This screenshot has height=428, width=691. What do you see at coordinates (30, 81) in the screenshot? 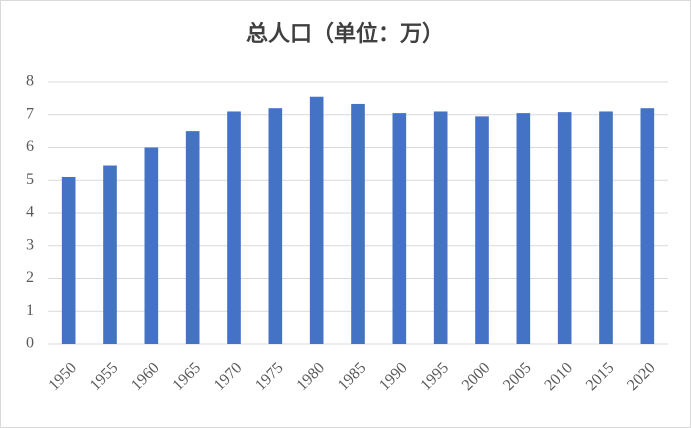
I see `y-tick-label: 8` at bounding box center [30, 81].